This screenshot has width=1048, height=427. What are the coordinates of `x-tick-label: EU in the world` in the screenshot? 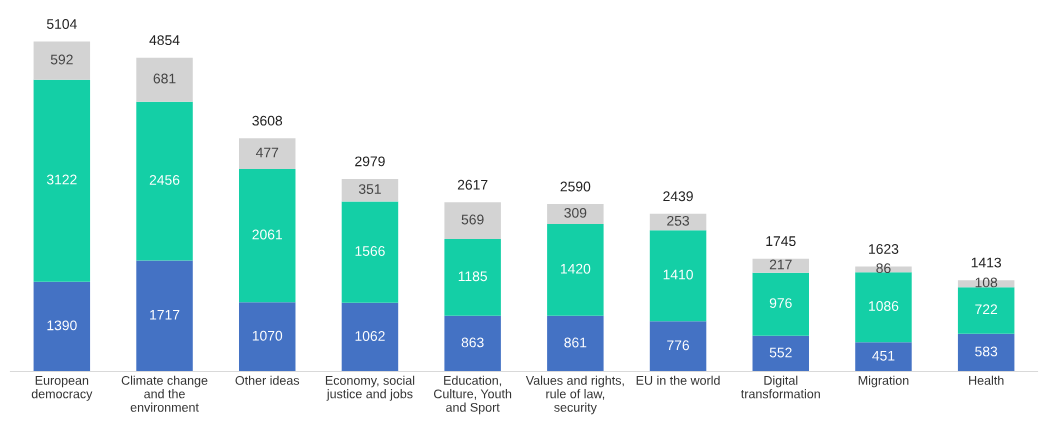 It's located at (678, 380).